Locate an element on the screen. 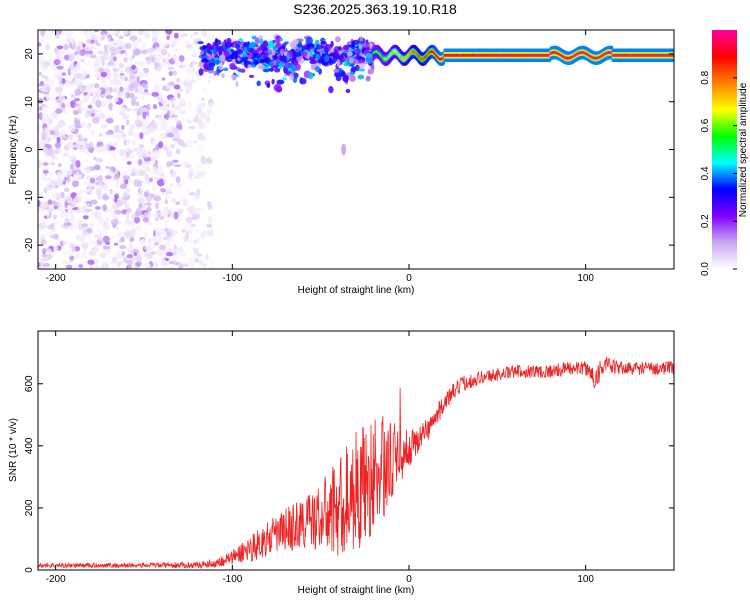 This screenshot has height=600, width=750. y-tick-label: 400 is located at coordinates (29, 445).